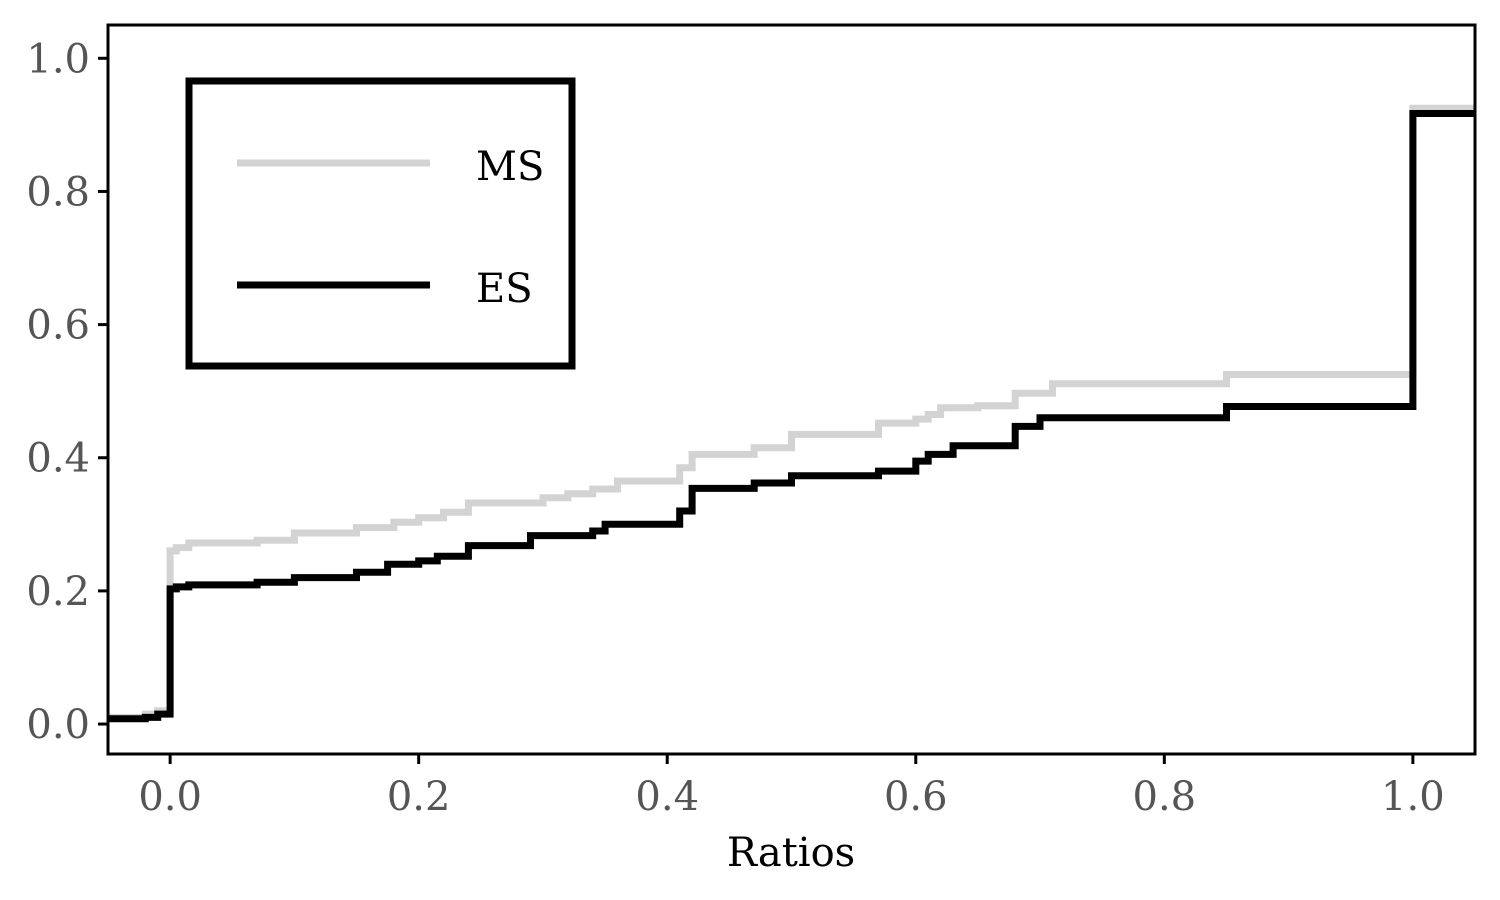 The width and height of the screenshot is (1500, 900). Describe the element at coordinates (419, 797) in the screenshot. I see `x-tick-label: 0.2` at that location.